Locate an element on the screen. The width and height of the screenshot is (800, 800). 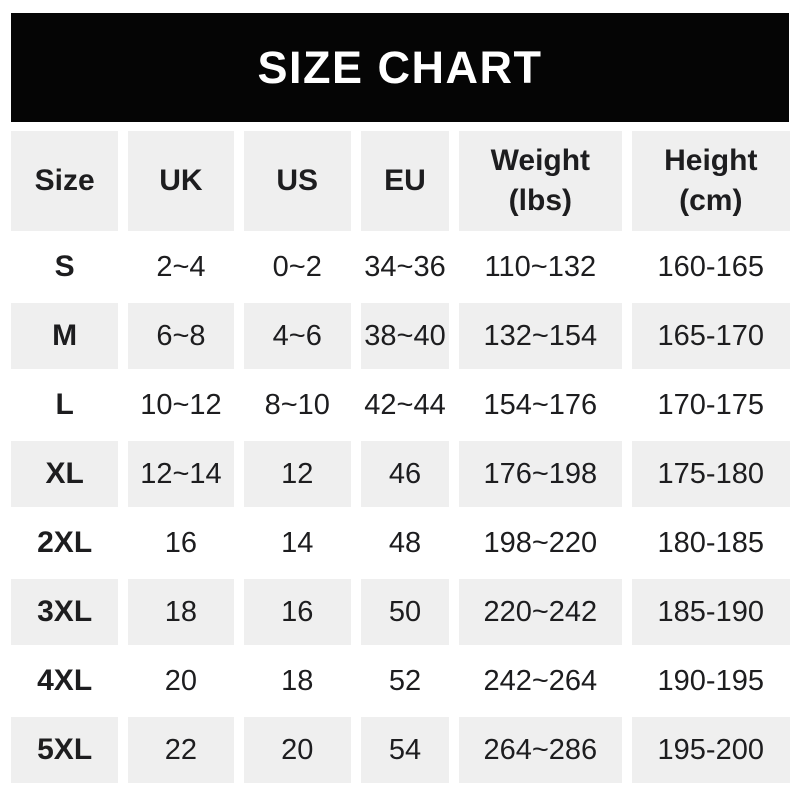
column-header-label: UK is located at coordinates (181, 181).